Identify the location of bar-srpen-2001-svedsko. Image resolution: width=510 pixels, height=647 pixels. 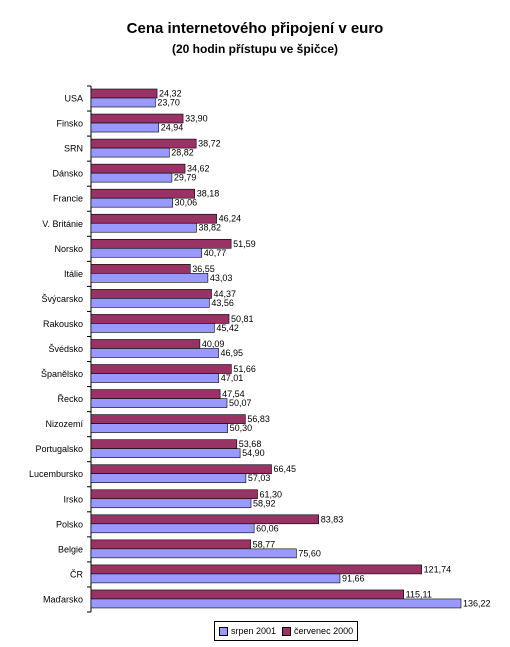
(154, 353).